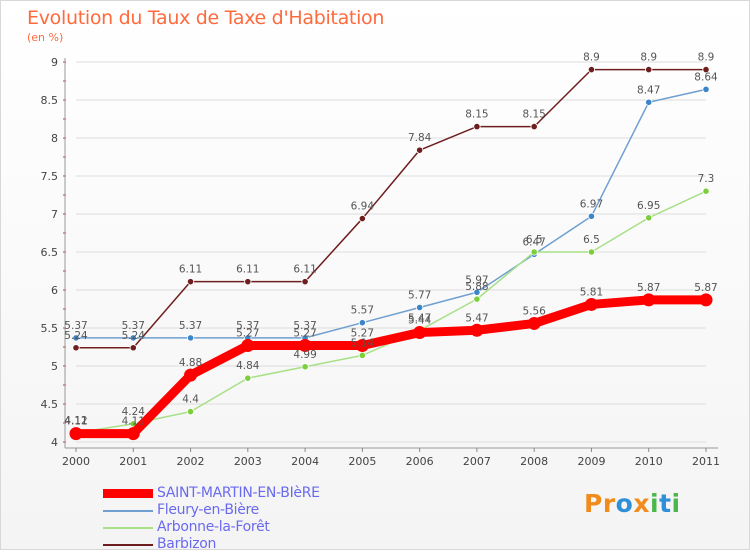  Describe the element at coordinates (206, 18) in the screenshot. I see `chart-title: Evolution du Taux de Taxe d'Habitation` at that location.